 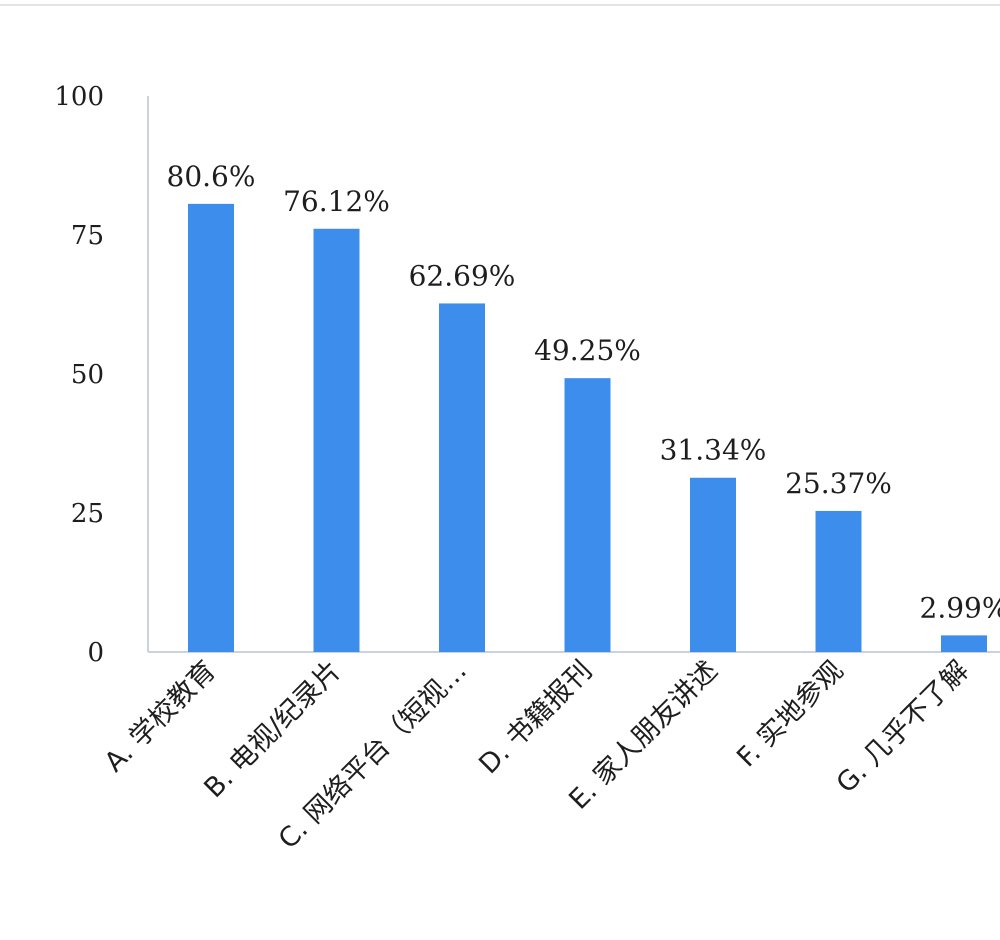 I want to click on x-tick-label: D. 书籍报刊, so click(x=535, y=717).